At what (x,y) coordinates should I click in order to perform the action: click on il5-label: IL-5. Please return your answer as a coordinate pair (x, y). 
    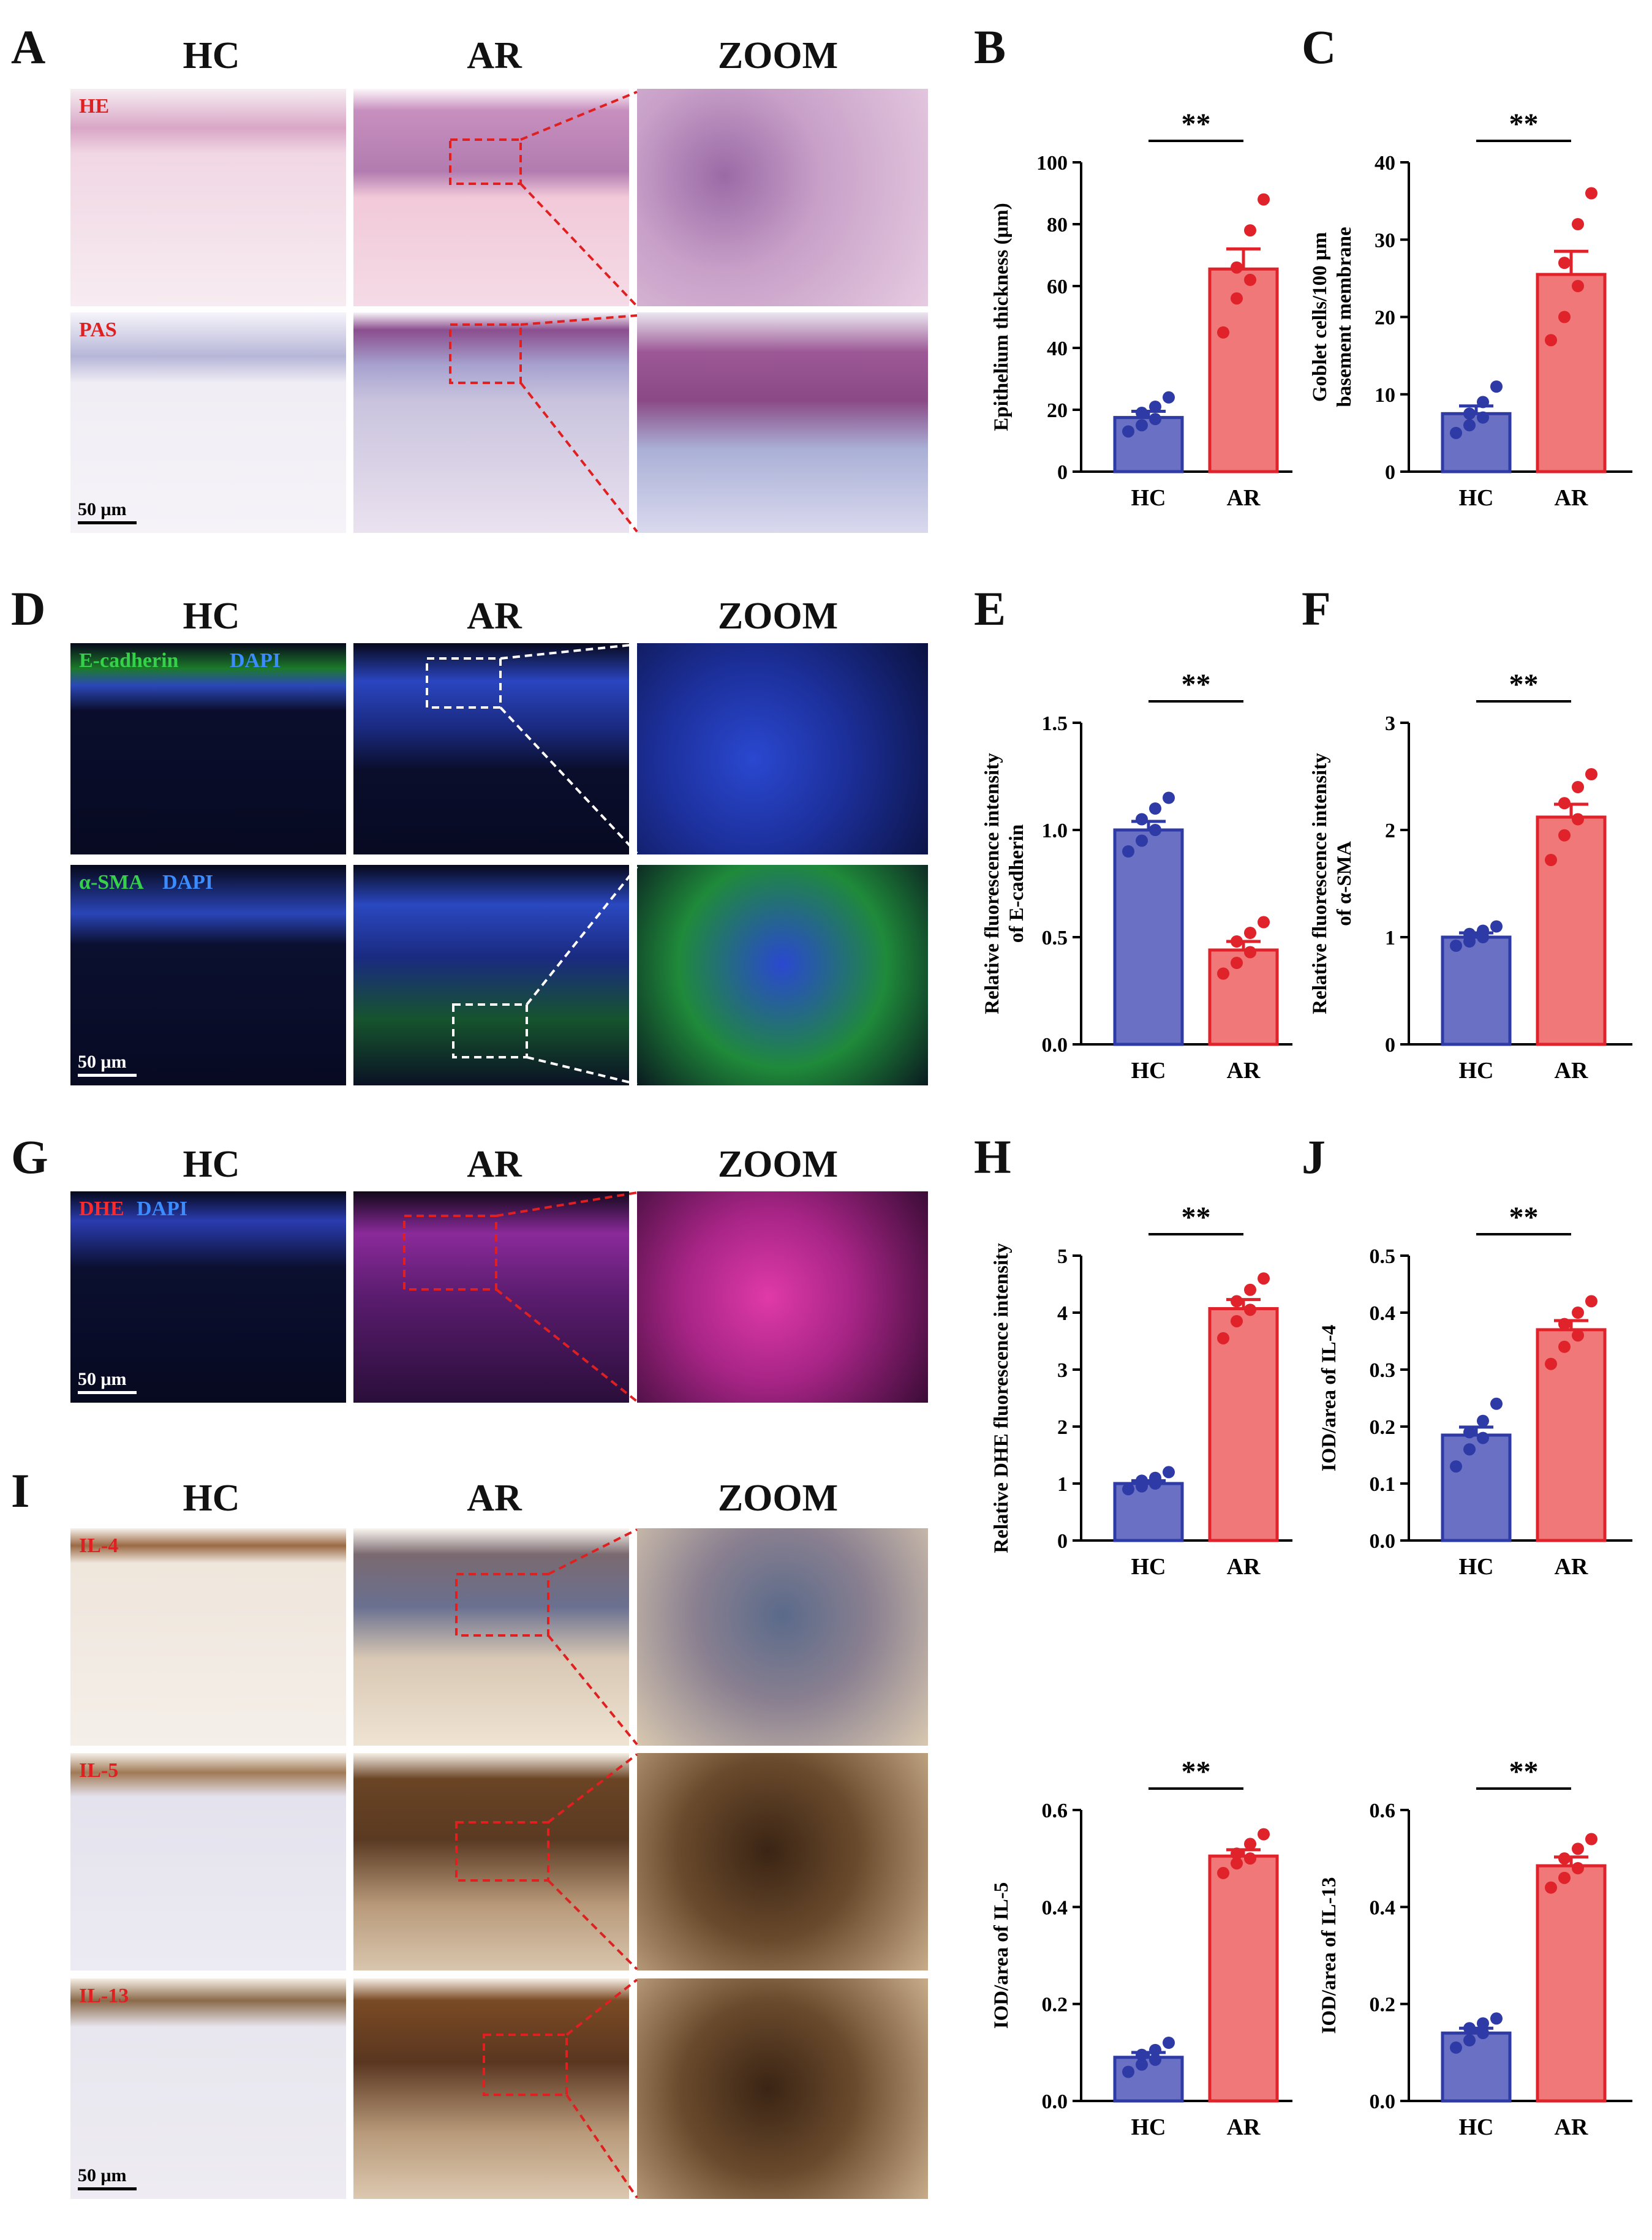
    Looking at the image, I should click on (99, 1770).